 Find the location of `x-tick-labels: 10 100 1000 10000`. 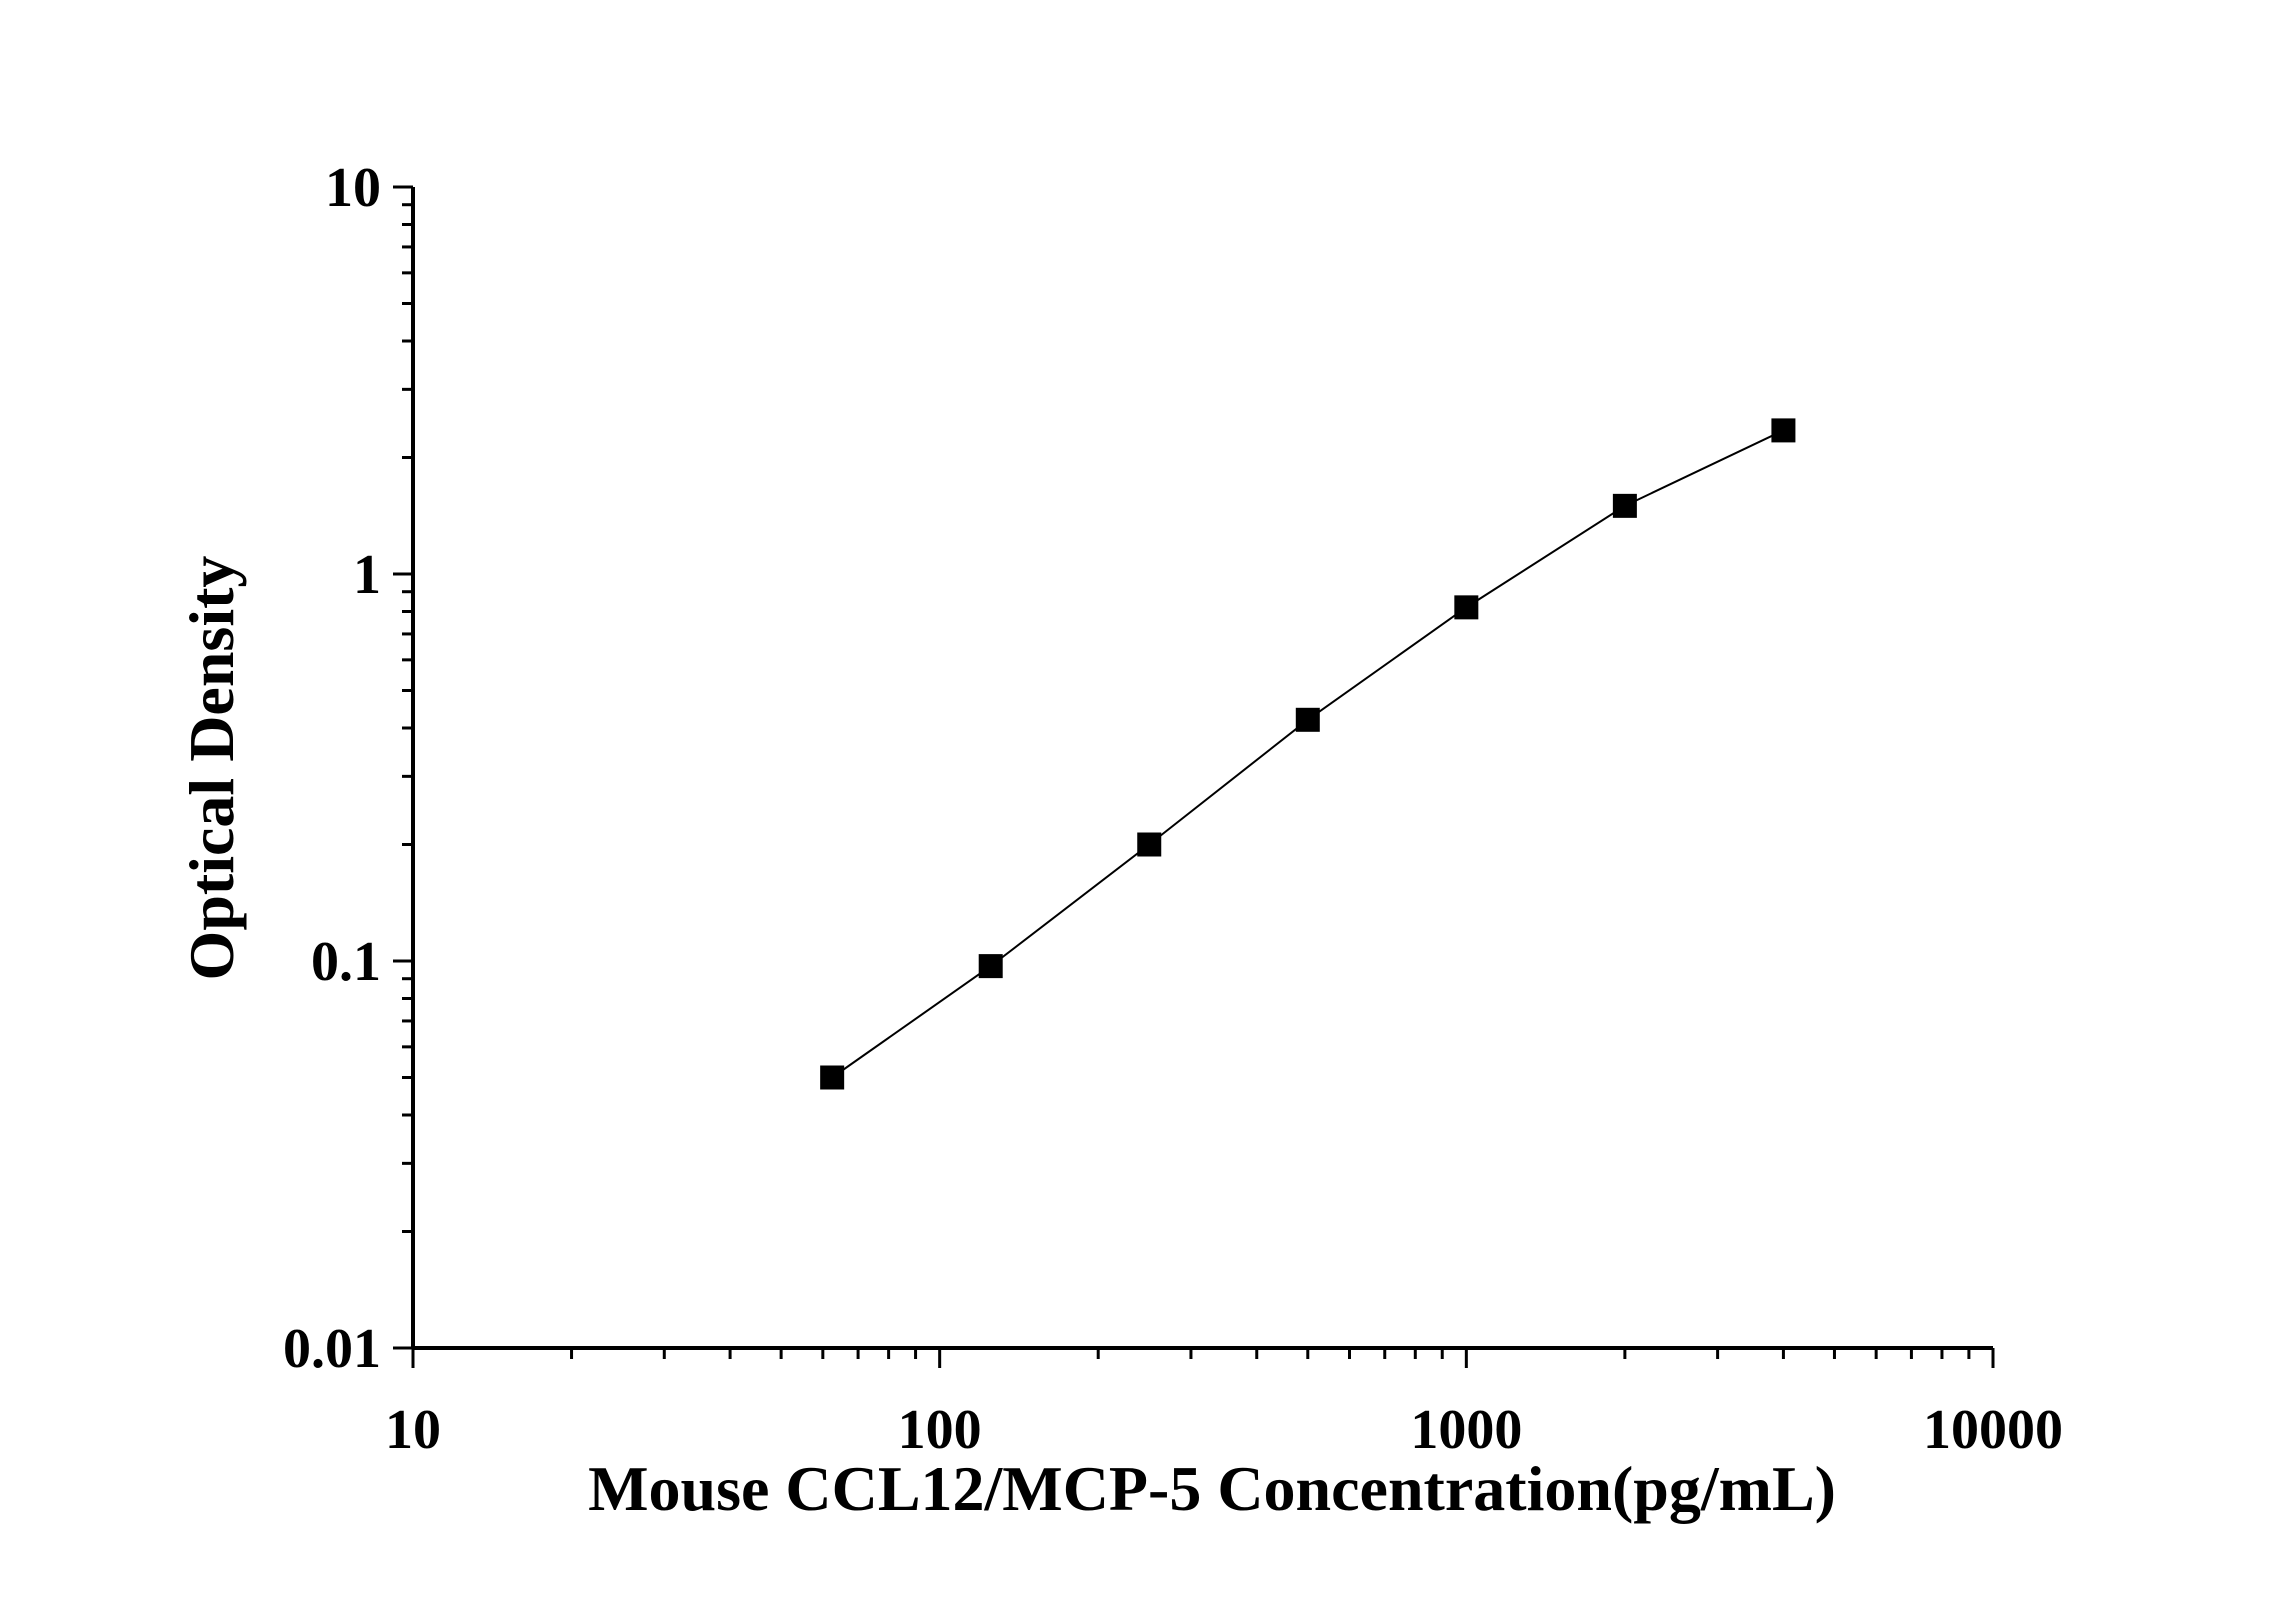

x-tick-labels: 10 100 1000 10000 is located at coordinates (1224, 1430).